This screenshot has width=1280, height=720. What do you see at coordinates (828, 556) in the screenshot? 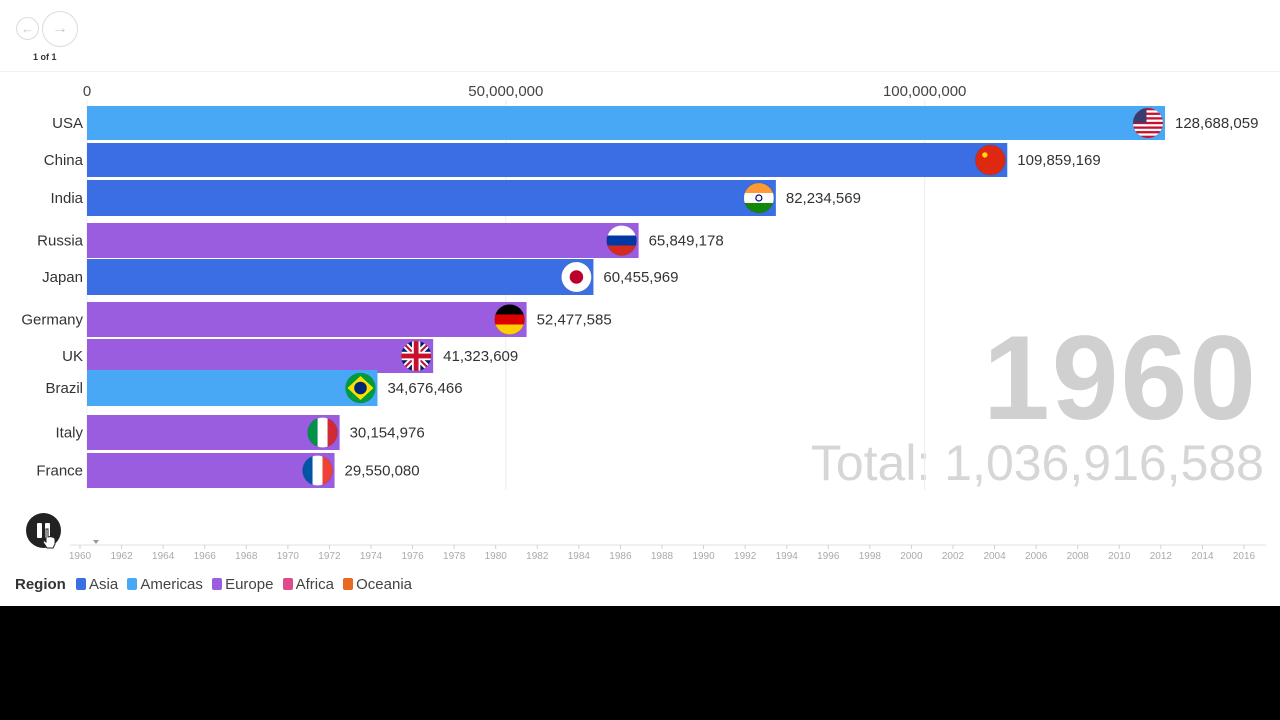
I see `timeline-tick-label: 1996` at bounding box center [828, 556].